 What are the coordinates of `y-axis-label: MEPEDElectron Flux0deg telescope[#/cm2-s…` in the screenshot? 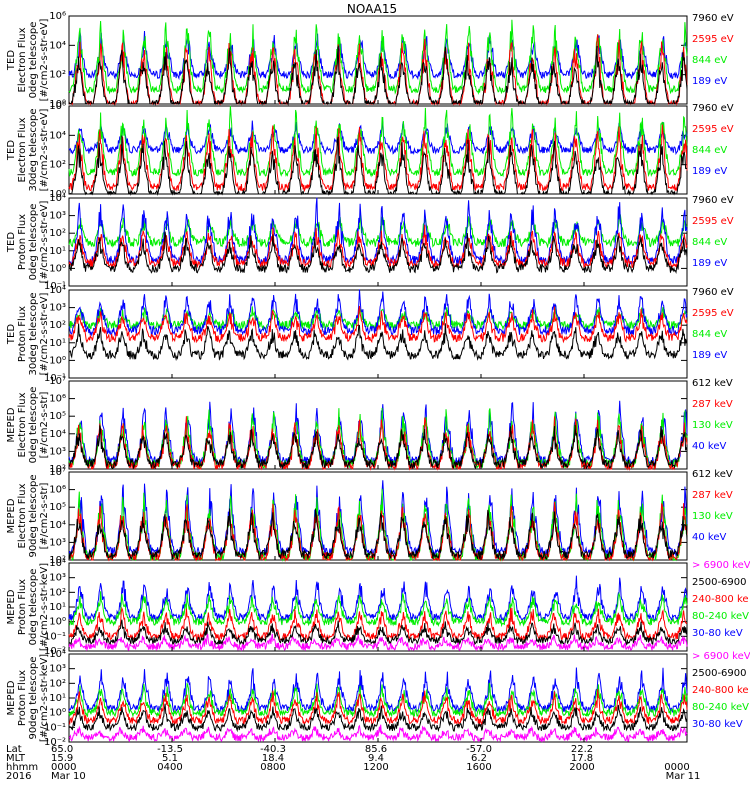 It's located at (28, 425).